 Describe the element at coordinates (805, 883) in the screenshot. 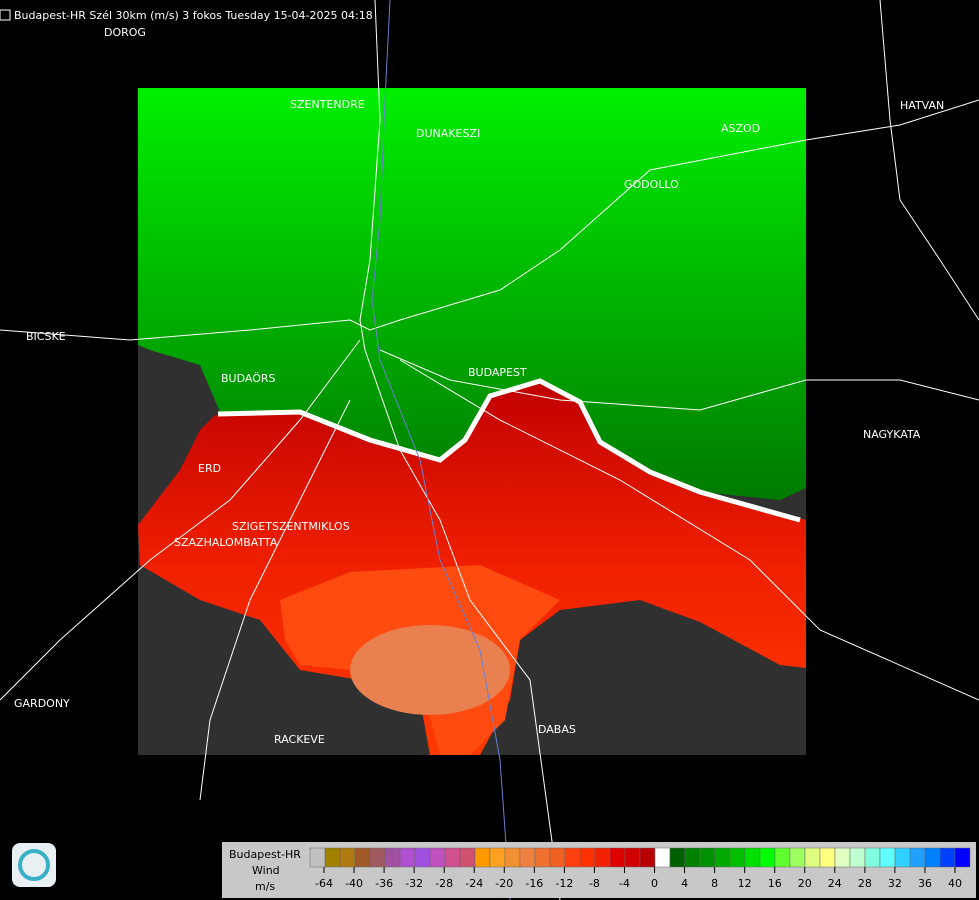

I see `legend-tick-label: 20` at that location.